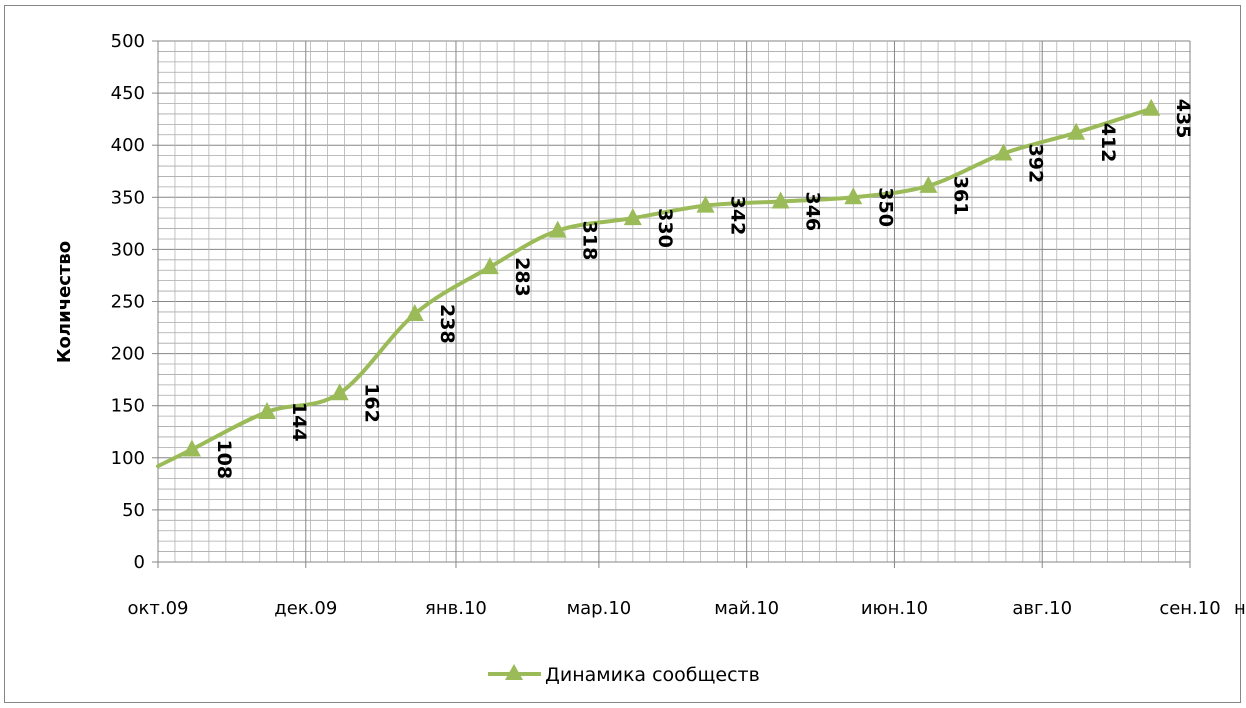  Describe the element at coordinates (158, 608) in the screenshot. I see `x-tick-label: окт.09` at that location.